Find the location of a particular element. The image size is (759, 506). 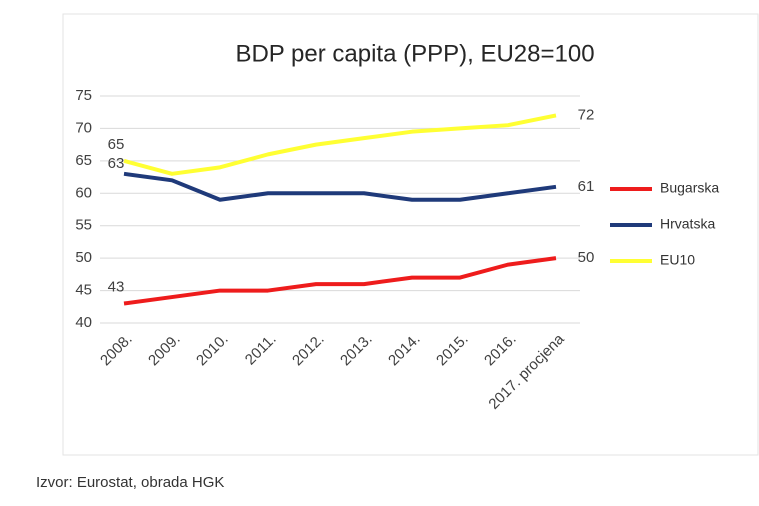

y-tick-label: 75 is located at coordinates (83, 95).